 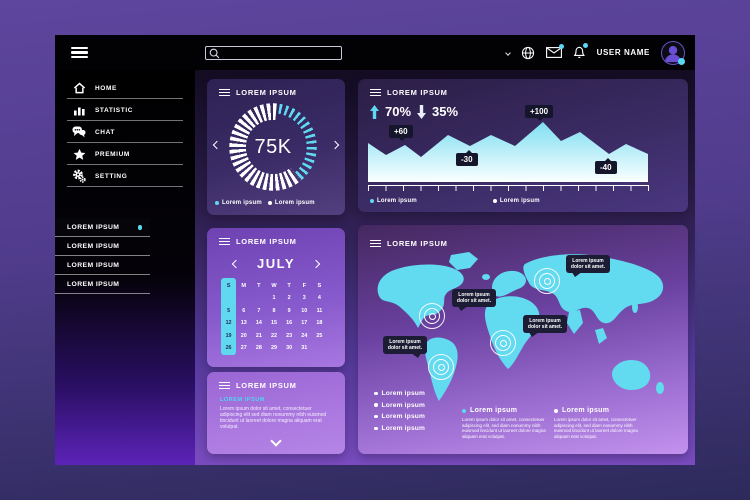 I want to click on calendar-cell: 27, so click(x=243, y=347).